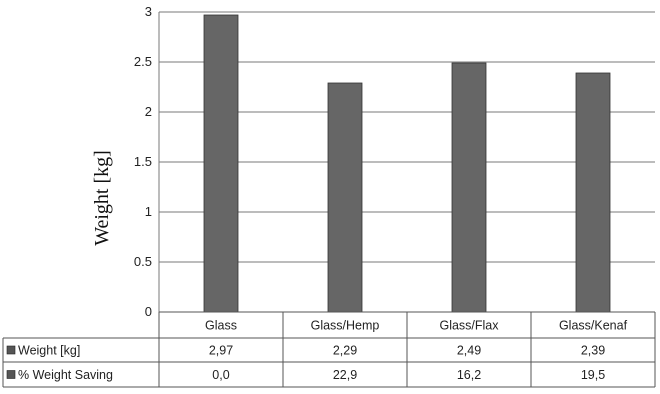  What do you see at coordinates (49, 351) in the screenshot?
I see `table-row-label: Weight [kg]` at bounding box center [49, 351].